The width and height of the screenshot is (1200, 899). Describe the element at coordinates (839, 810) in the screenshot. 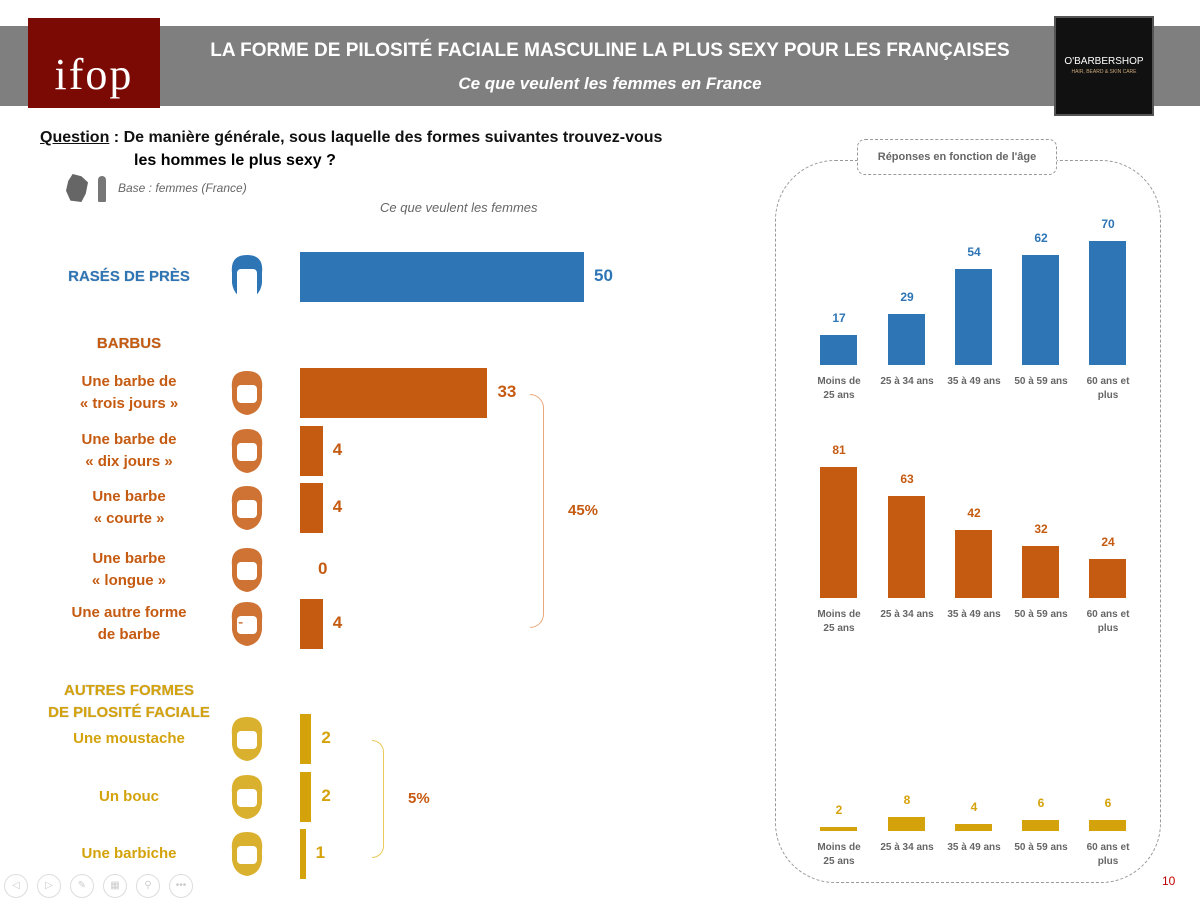

I see `age-value: 2` at that location.